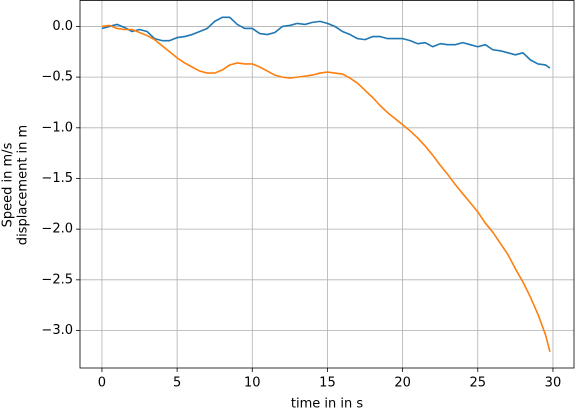 Image resolution: width=575 pixels, height=412 pixels. I want to click on x-tick-label: 25, so click(478, 383).